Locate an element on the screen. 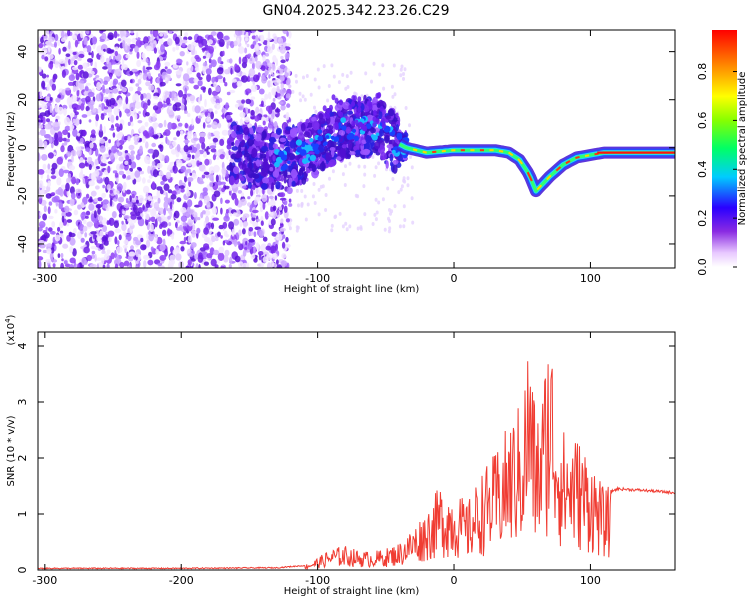 The height and width of the screenshot is (604, 750). y-axis-multiplier: (x104) is located at coordinates (10, 329).